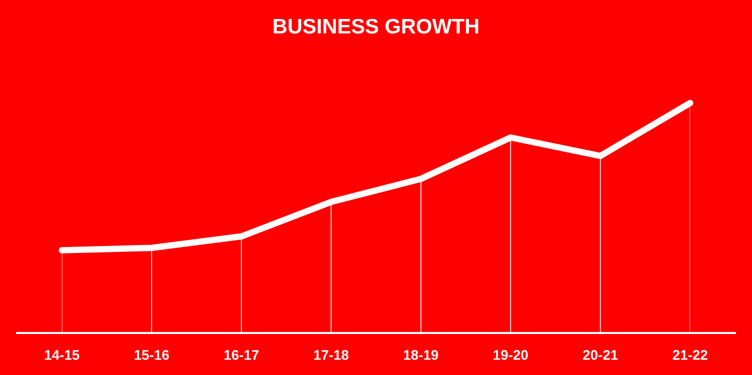 This screenshot has height=375, width=752. Describe the element at coordinates (331, 355) in the screenshot. I see `x-tick-label: 17-18` at that location.